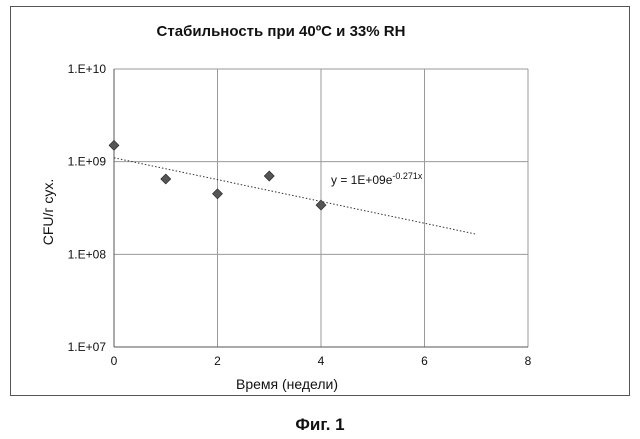 The image size is (640, 439). What do you see at coordinates (320, 425) in the screenshot?
I see `figure-caption: Фиг. 1` at bounding box center [320, 425].